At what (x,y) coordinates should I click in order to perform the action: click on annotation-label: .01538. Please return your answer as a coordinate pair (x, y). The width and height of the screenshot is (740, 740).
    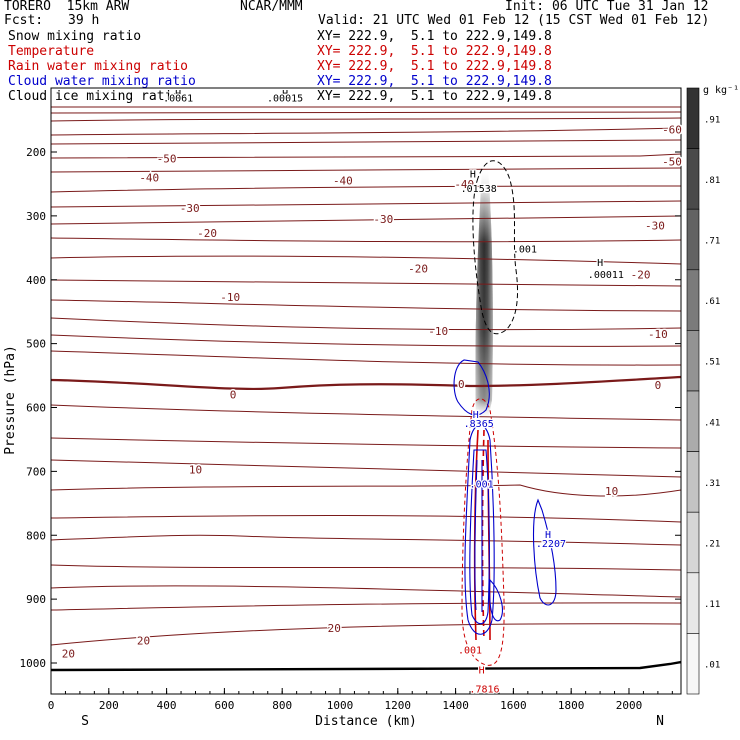
    Looking at the image, I should click on (479, 189).